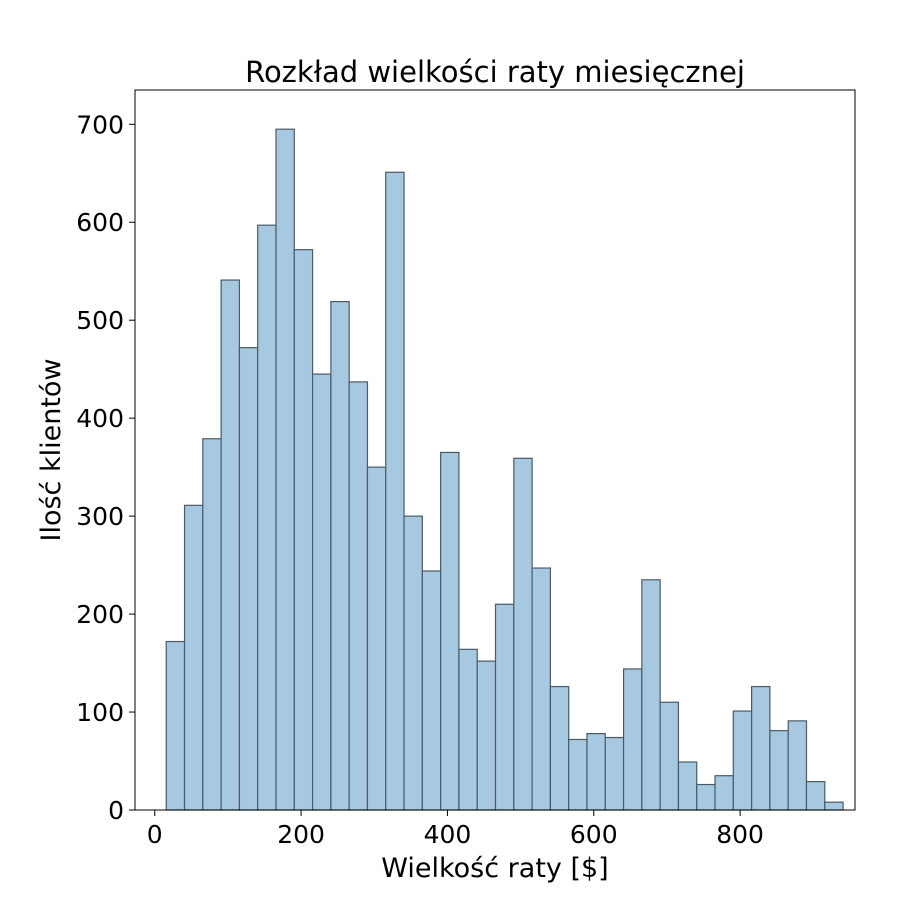 This screenshot has height=900, width=900. I want to click on y-tick-label: 600, so click(100, 222).